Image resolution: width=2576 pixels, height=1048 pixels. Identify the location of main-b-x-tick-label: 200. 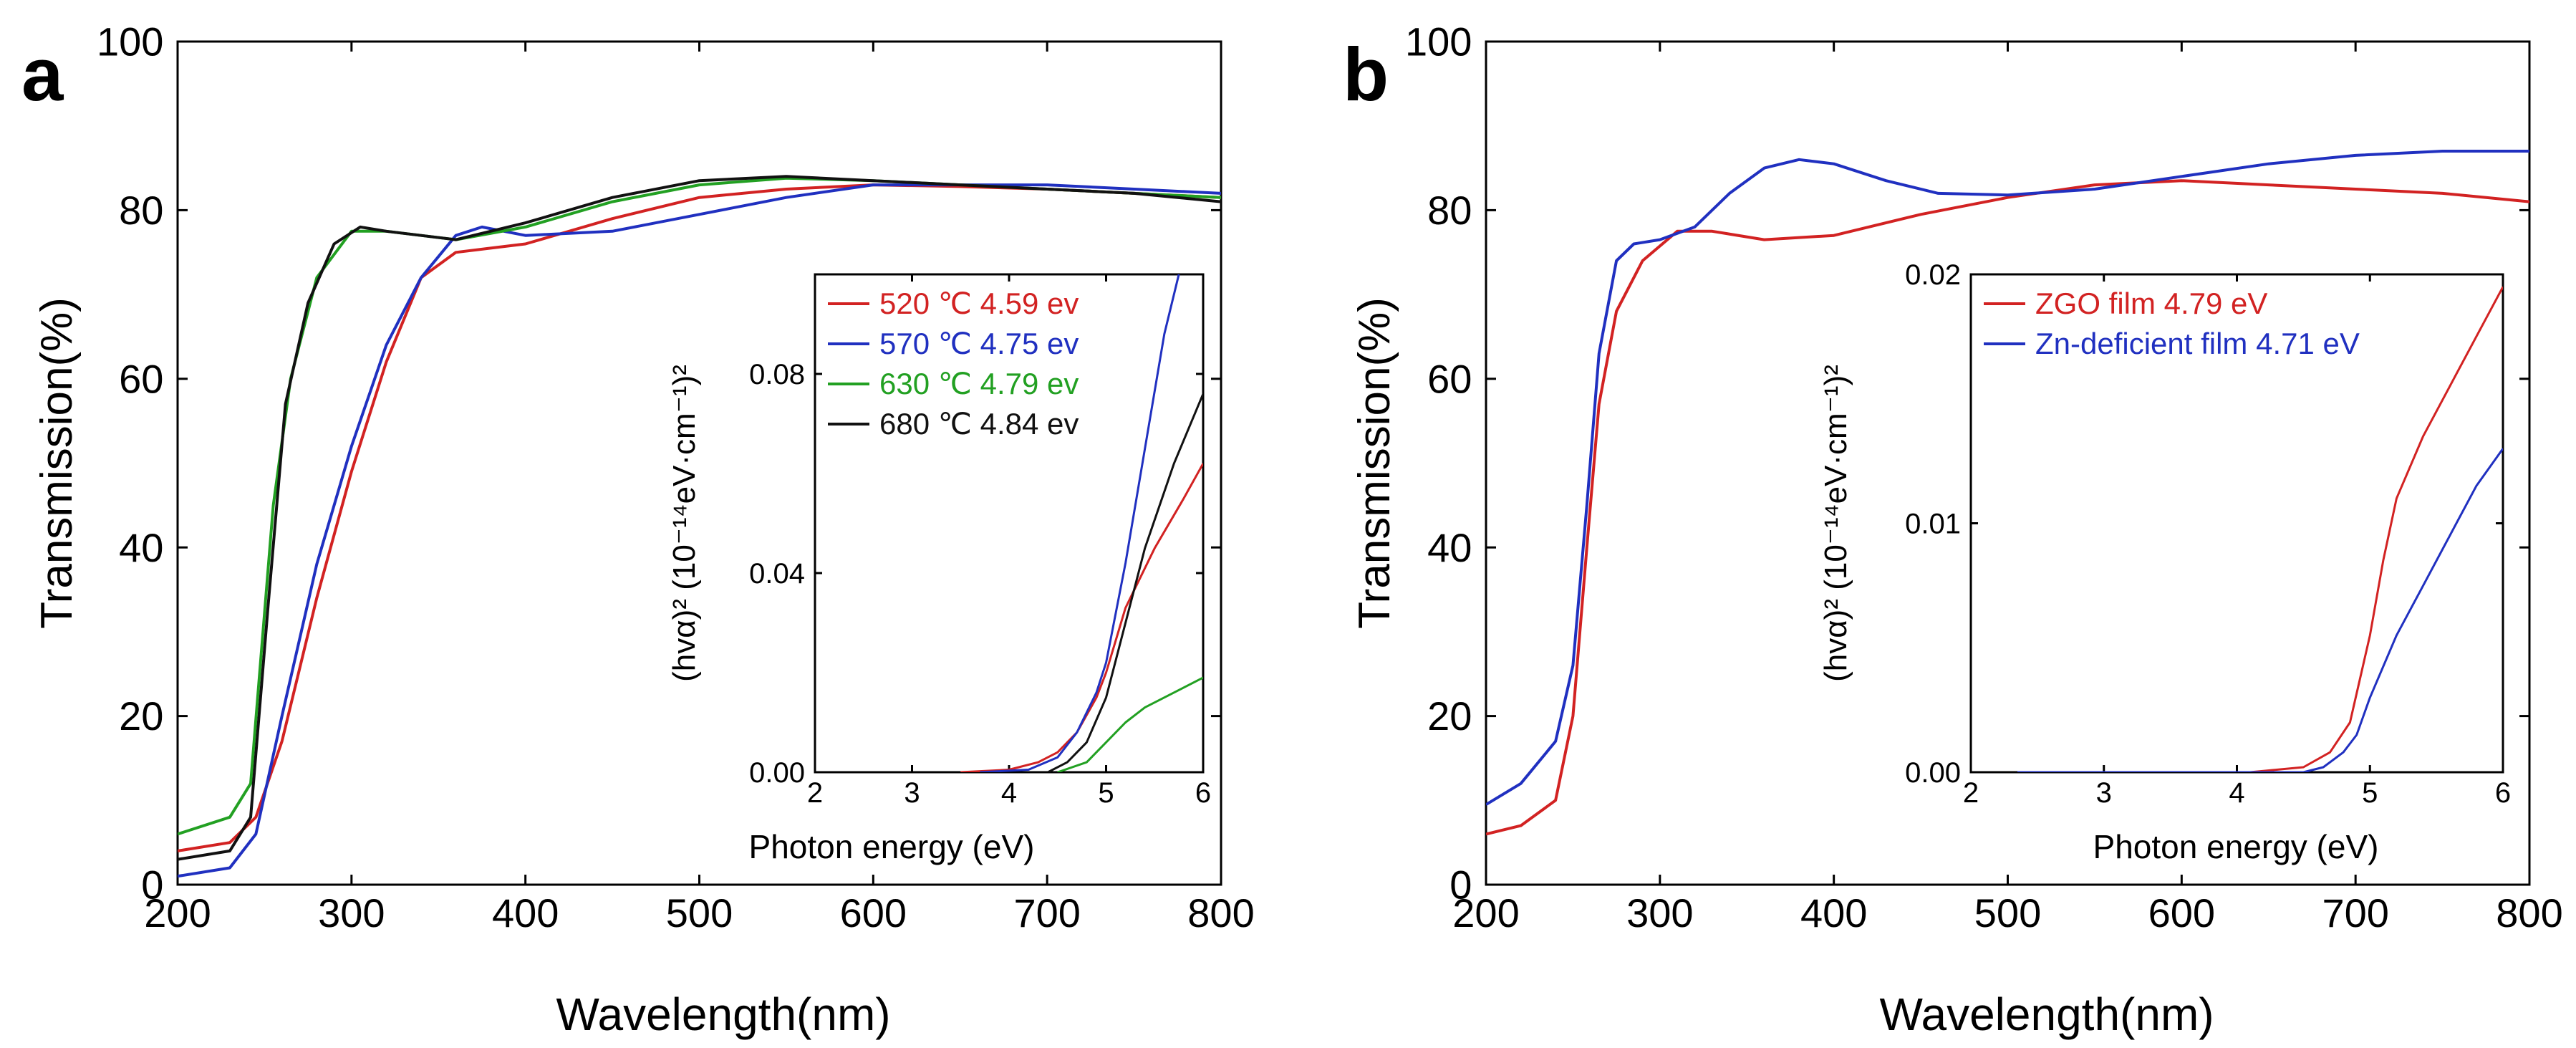
(1485, 913).